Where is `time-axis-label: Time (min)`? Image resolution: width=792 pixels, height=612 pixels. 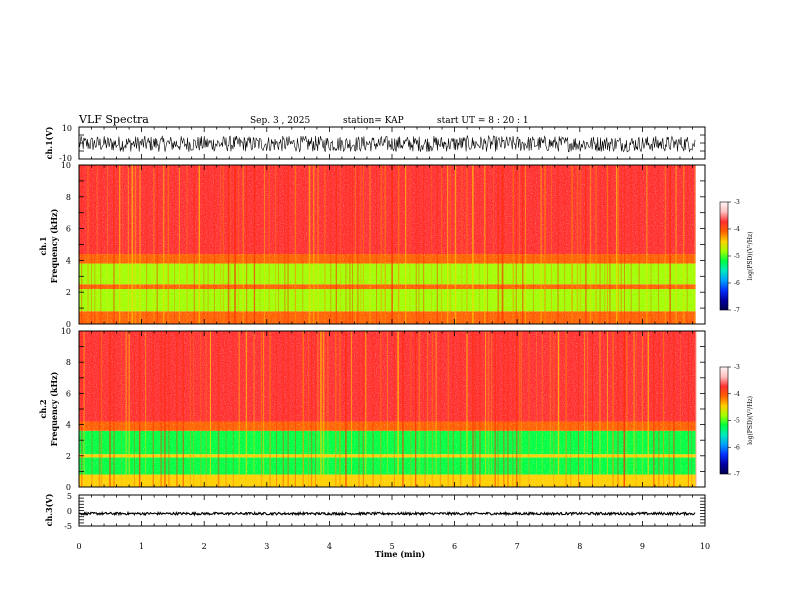
time-axis-label: Time (min) is located at coordinates (400, 554).